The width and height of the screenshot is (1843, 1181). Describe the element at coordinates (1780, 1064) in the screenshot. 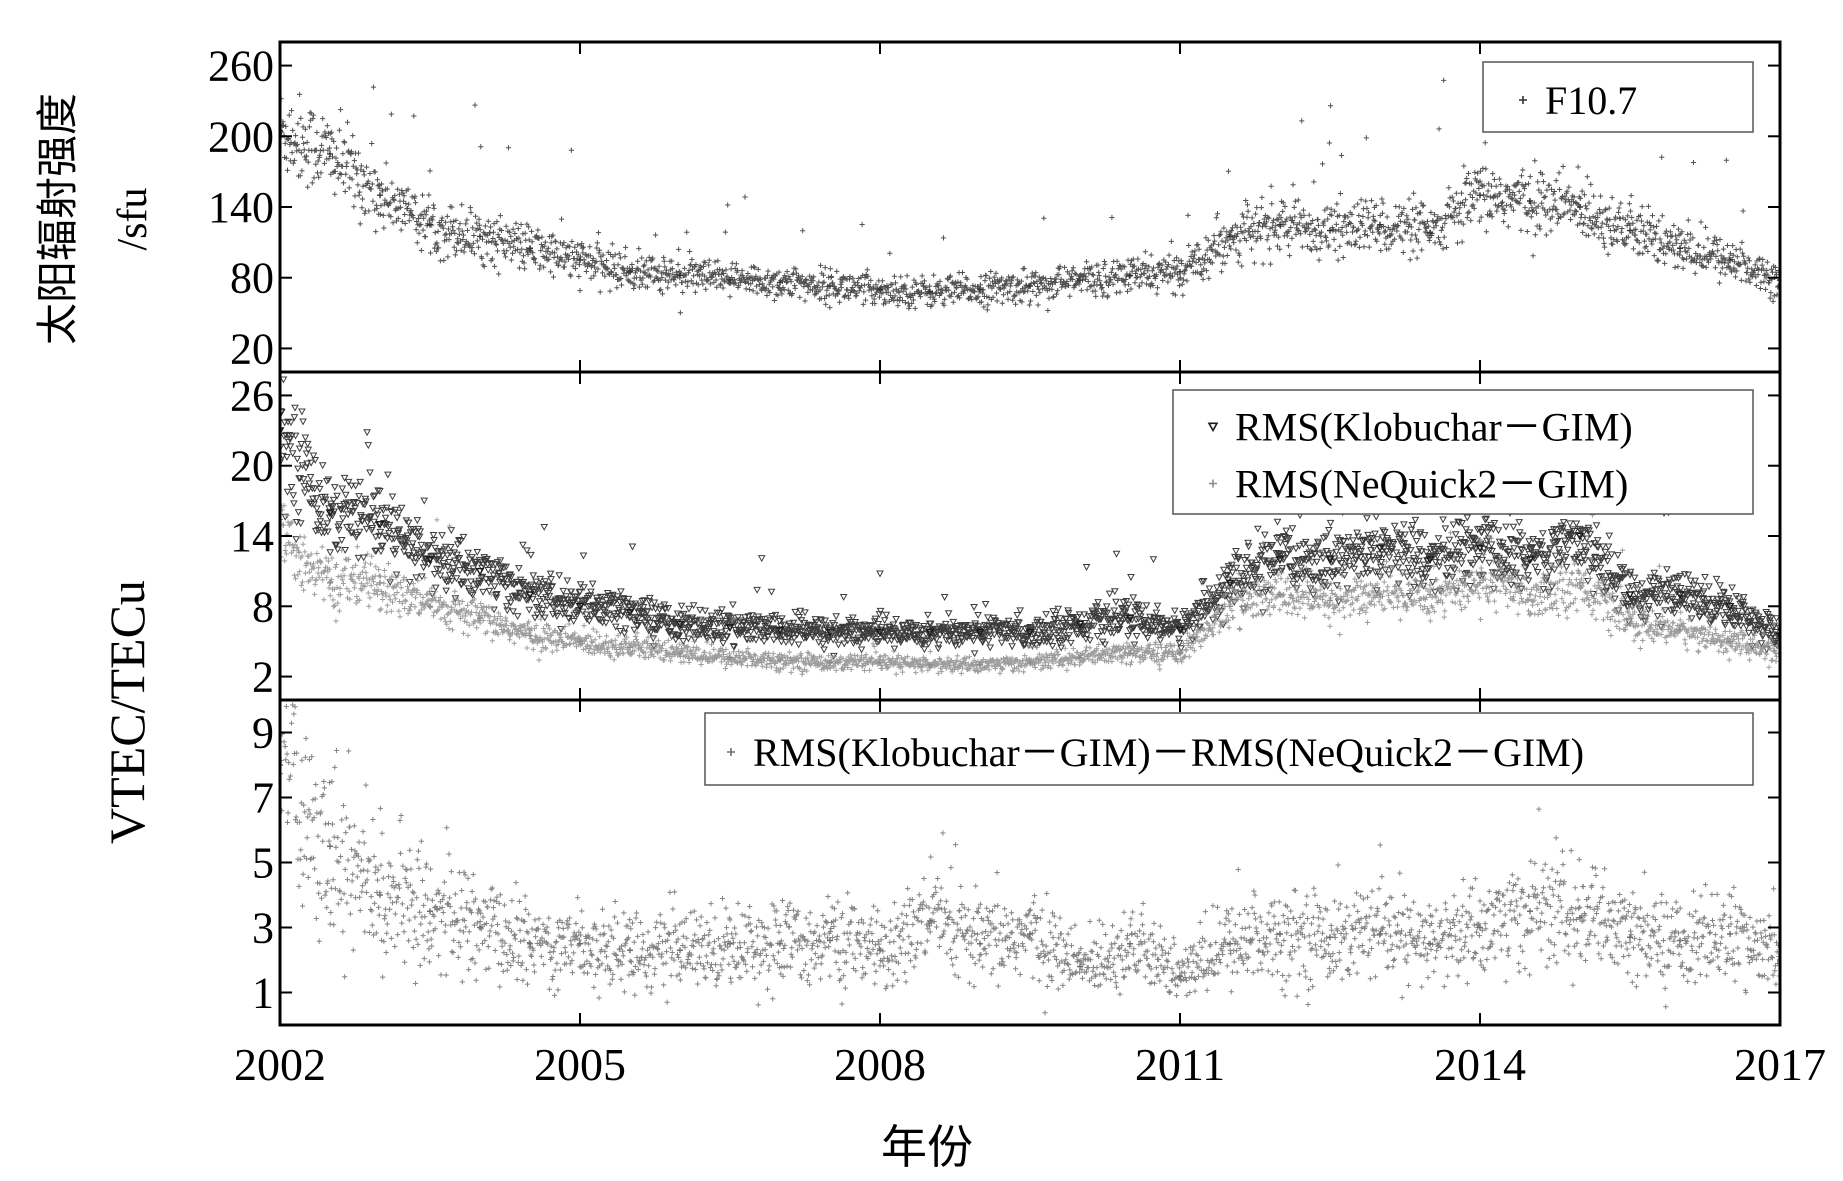

I see `x-tick-label: 2017` at that location.